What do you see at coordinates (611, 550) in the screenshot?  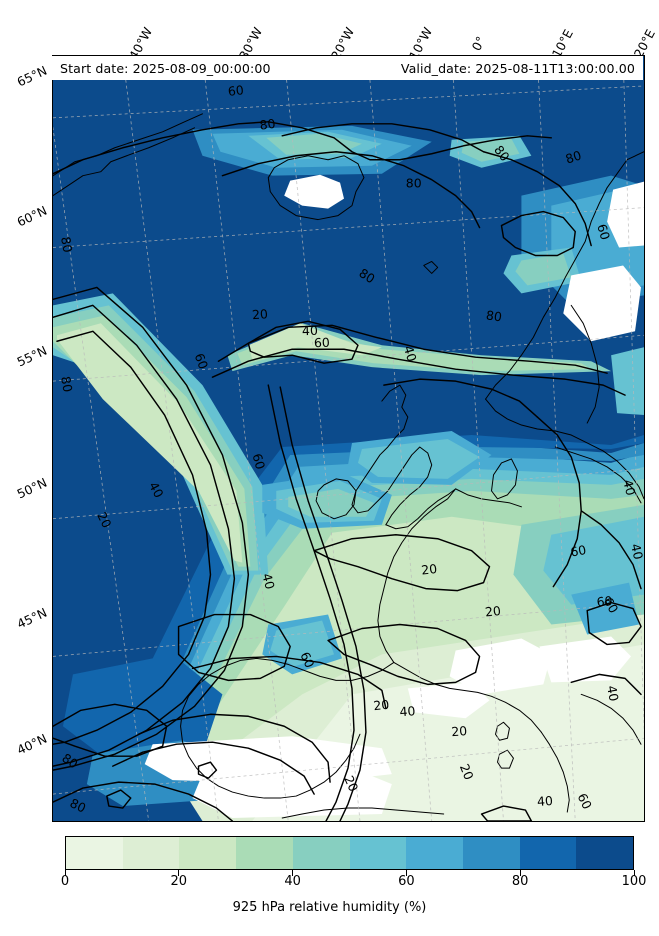 I see `contour-40-east` at bounding box center [611, 550].